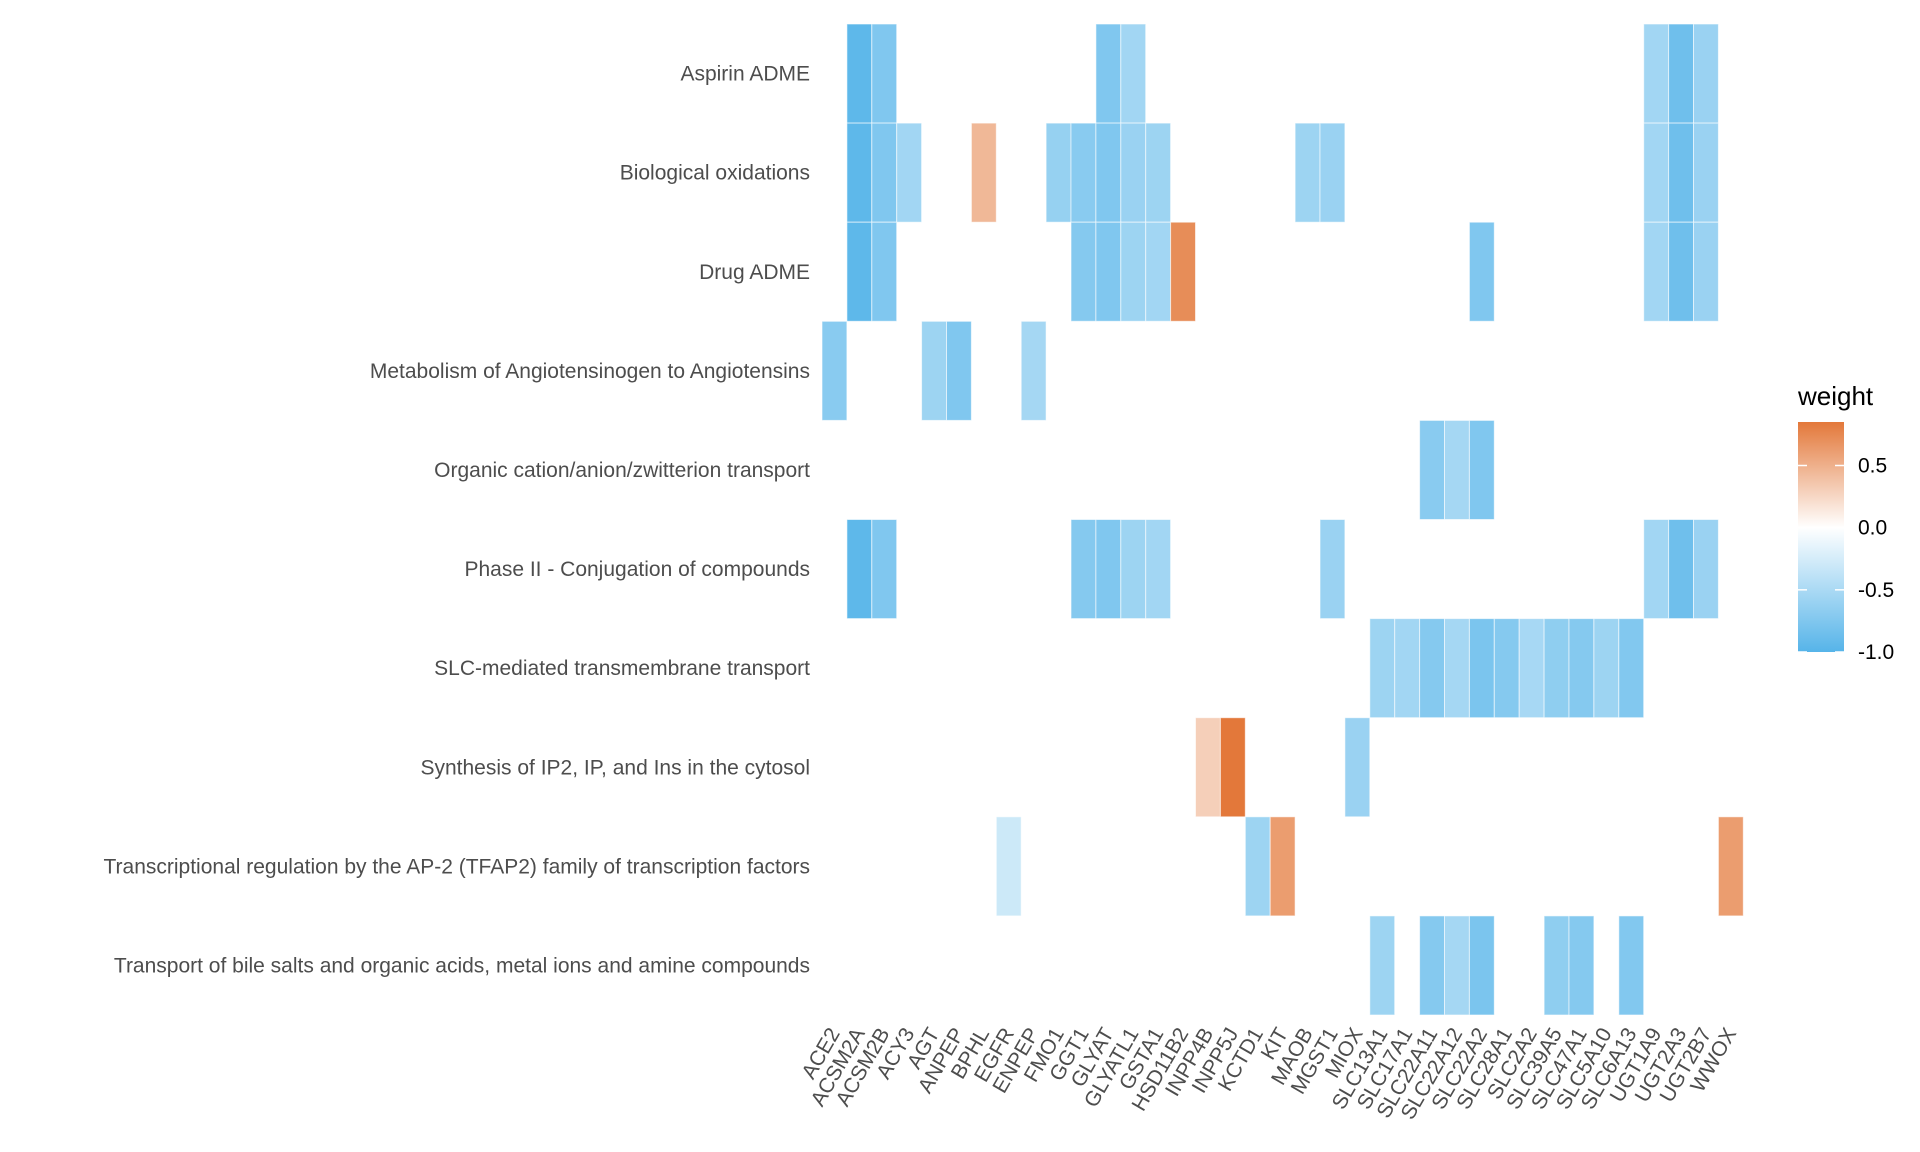 The image size is (1920, 1152). Describe the element at coordinates (1876, 590) in the screenshot. I see `legend-tick-label: -0.5` at that location.